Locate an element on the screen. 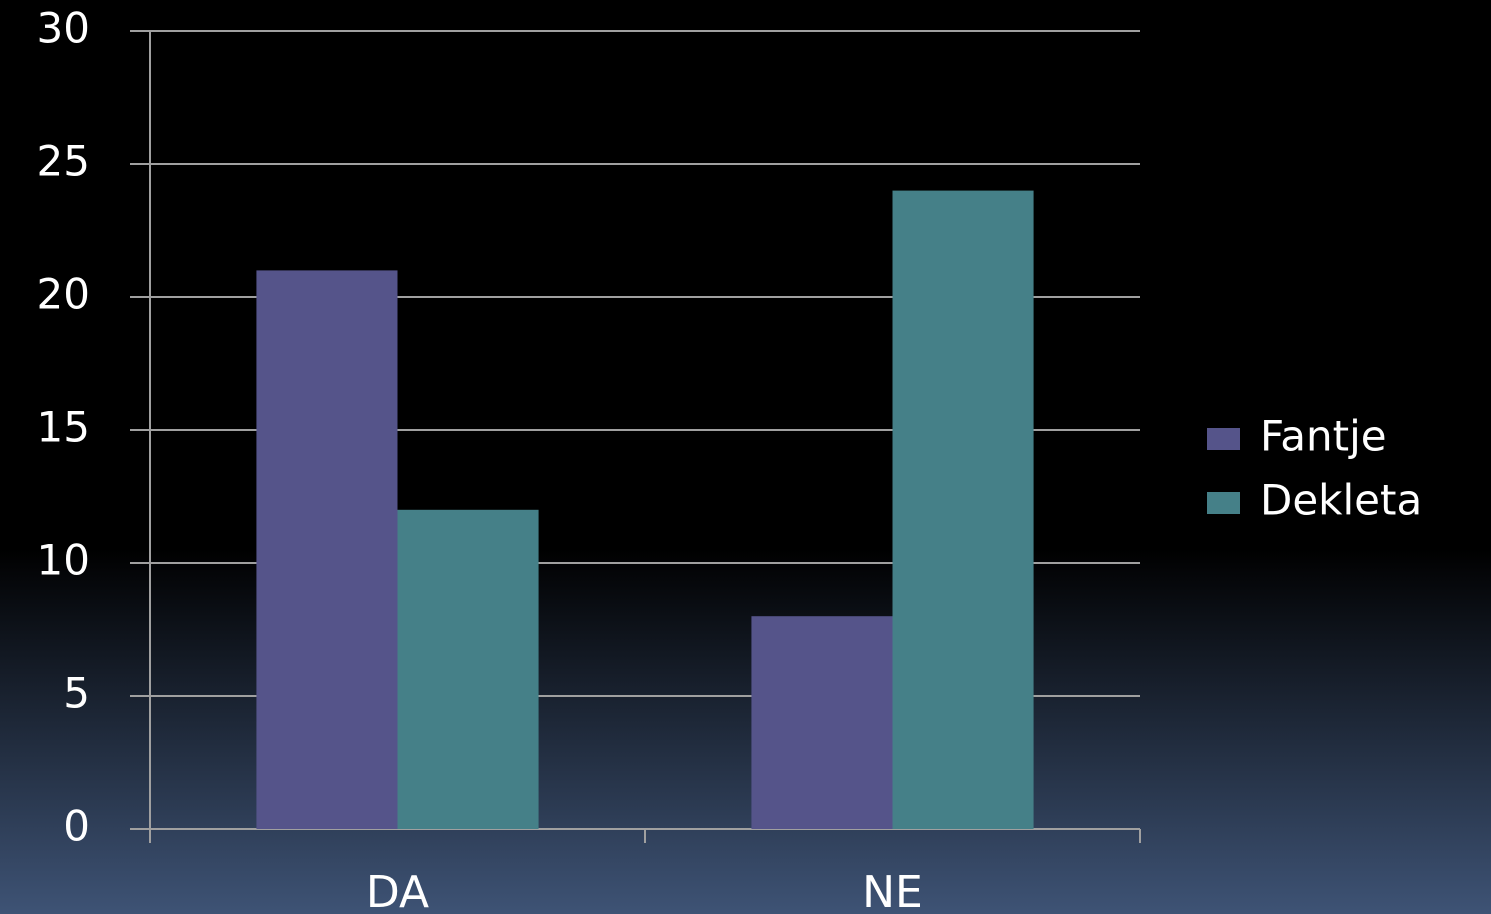 This screenshot has height=914, width=1491. y-tick-label: 5 is located at coordinates (76, 693).